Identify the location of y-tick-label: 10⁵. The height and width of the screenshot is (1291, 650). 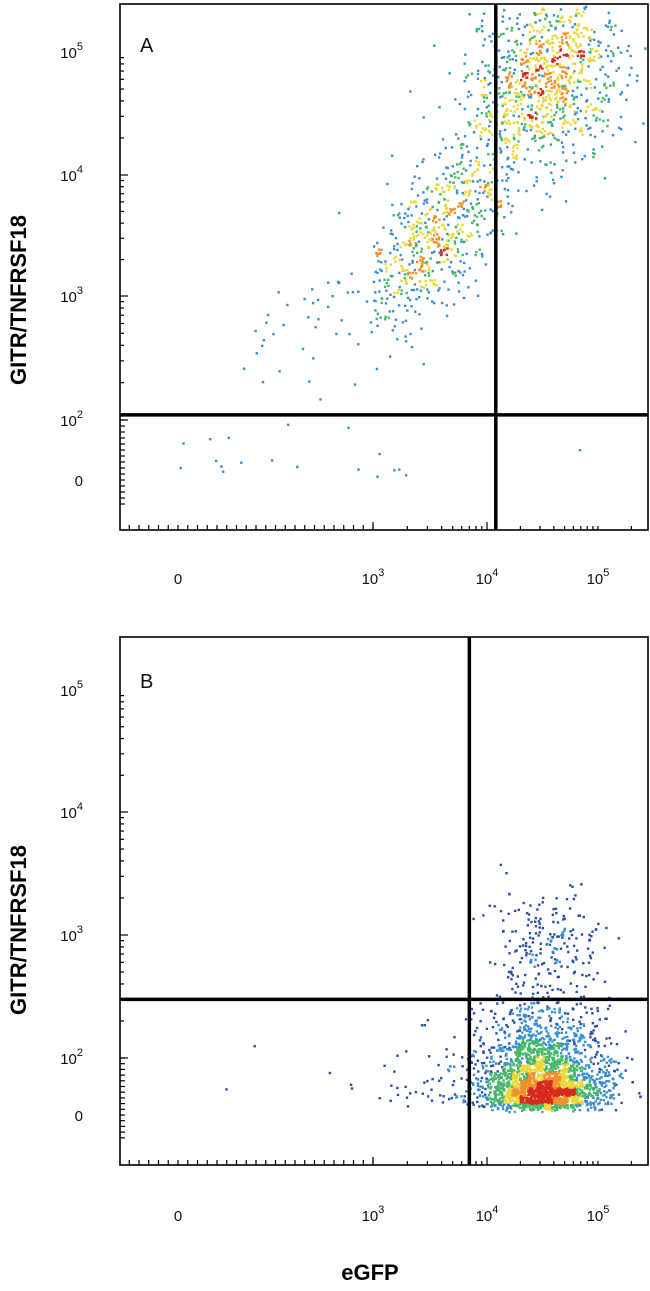
(71, 51).